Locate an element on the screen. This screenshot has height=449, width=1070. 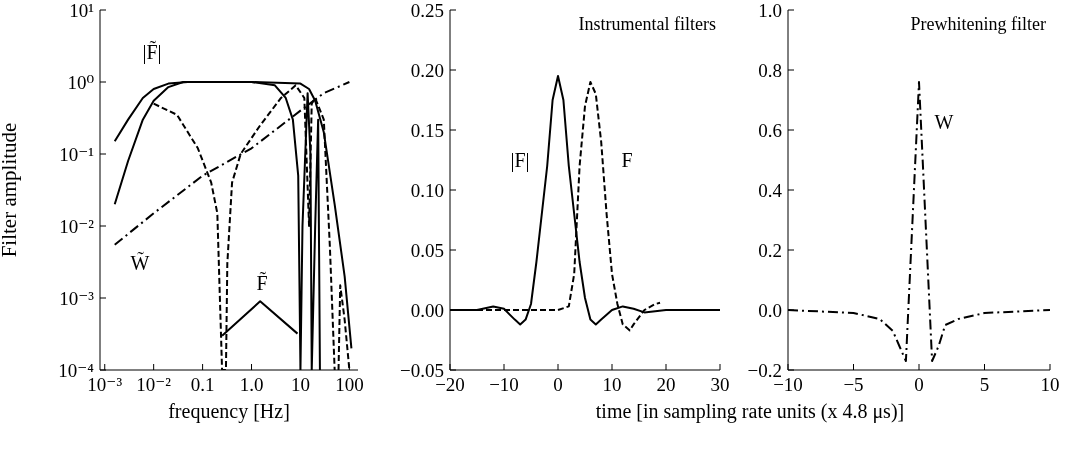
y-tick-label: 0.4 is located at coordinates (770, 190).